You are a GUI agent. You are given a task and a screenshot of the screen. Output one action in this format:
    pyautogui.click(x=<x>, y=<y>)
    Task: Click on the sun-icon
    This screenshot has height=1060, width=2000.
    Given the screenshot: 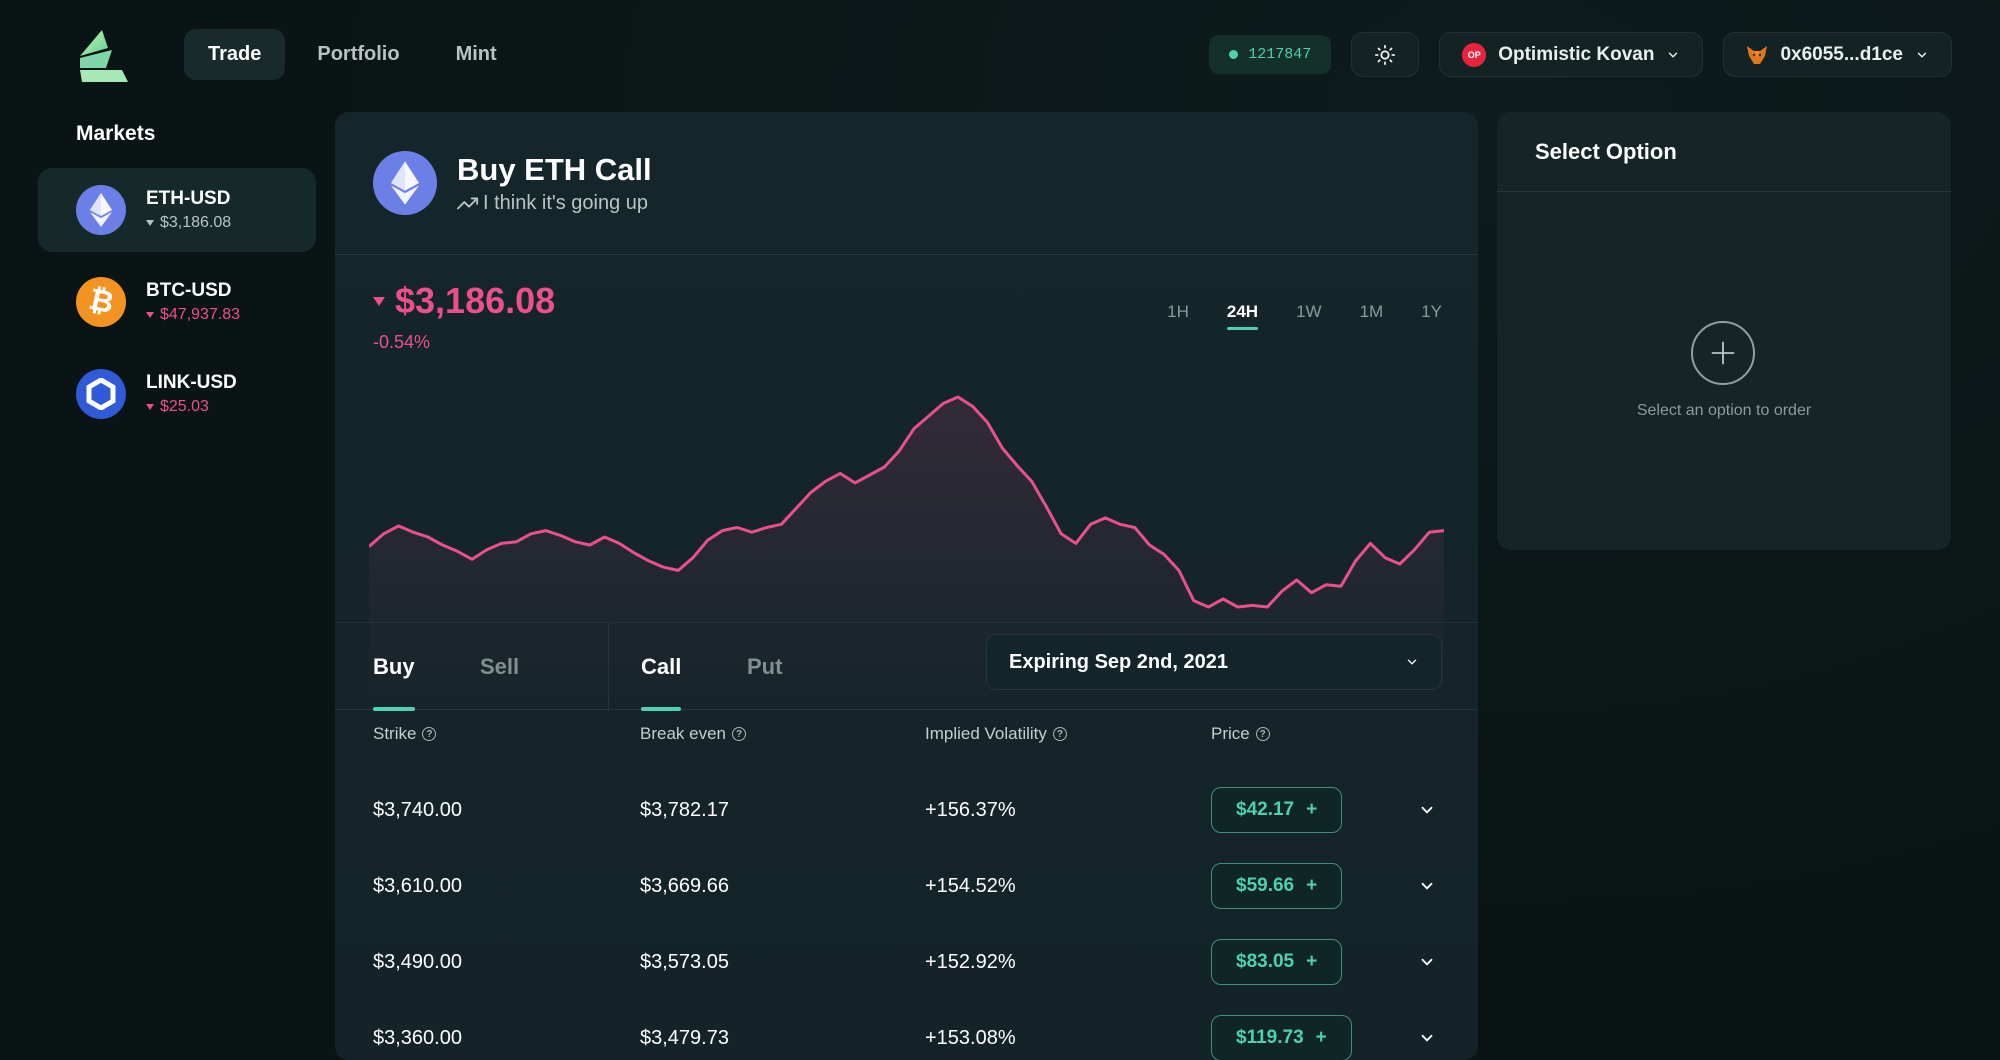 What is the action you would take?
    pyautogui.click(x=1385, y=54)
    